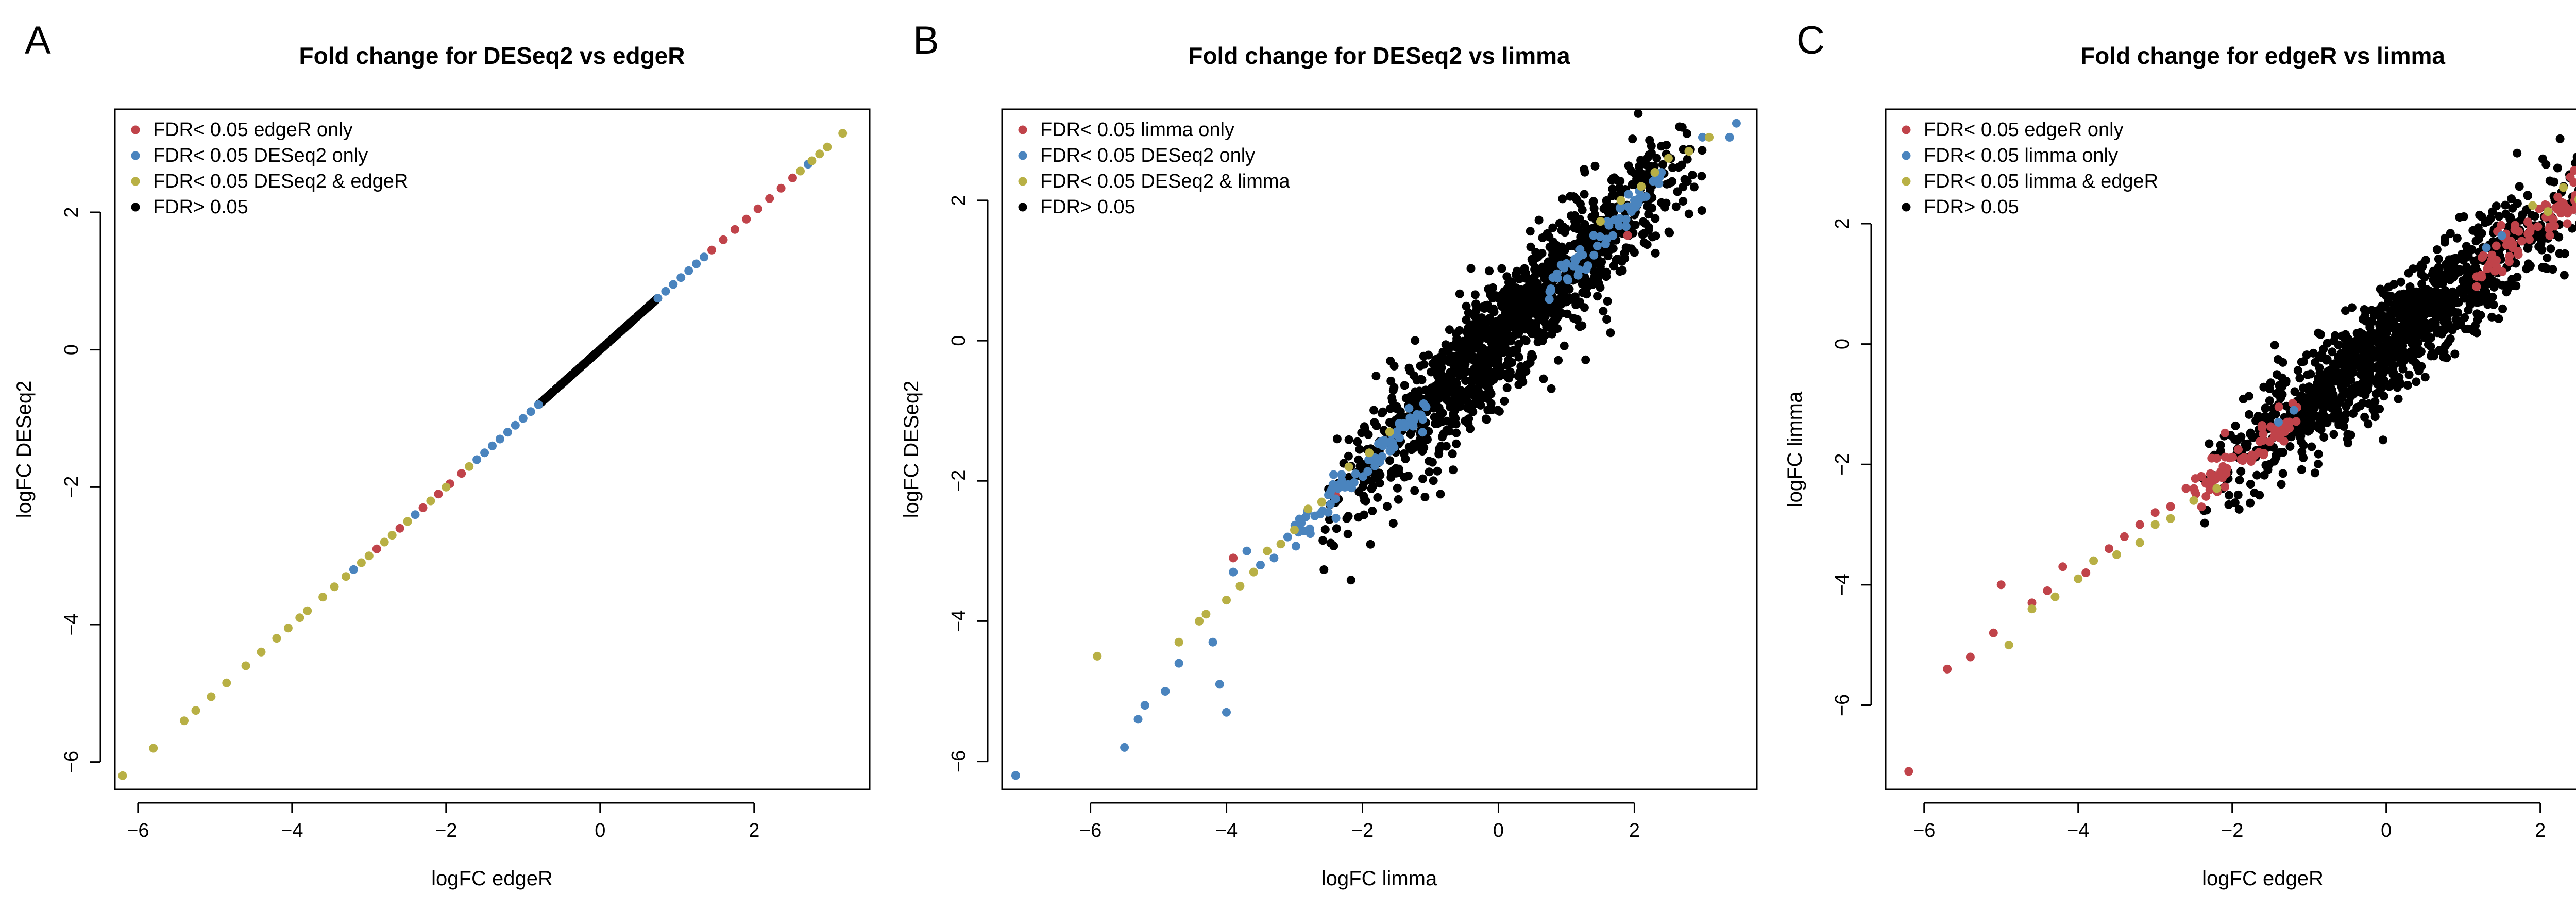 This screenshot has width=2576, height=909. What do you see at coordinates (2390, 329) in the screenshot?
I see `series-blue-c` at bounding box center [2390, 329].